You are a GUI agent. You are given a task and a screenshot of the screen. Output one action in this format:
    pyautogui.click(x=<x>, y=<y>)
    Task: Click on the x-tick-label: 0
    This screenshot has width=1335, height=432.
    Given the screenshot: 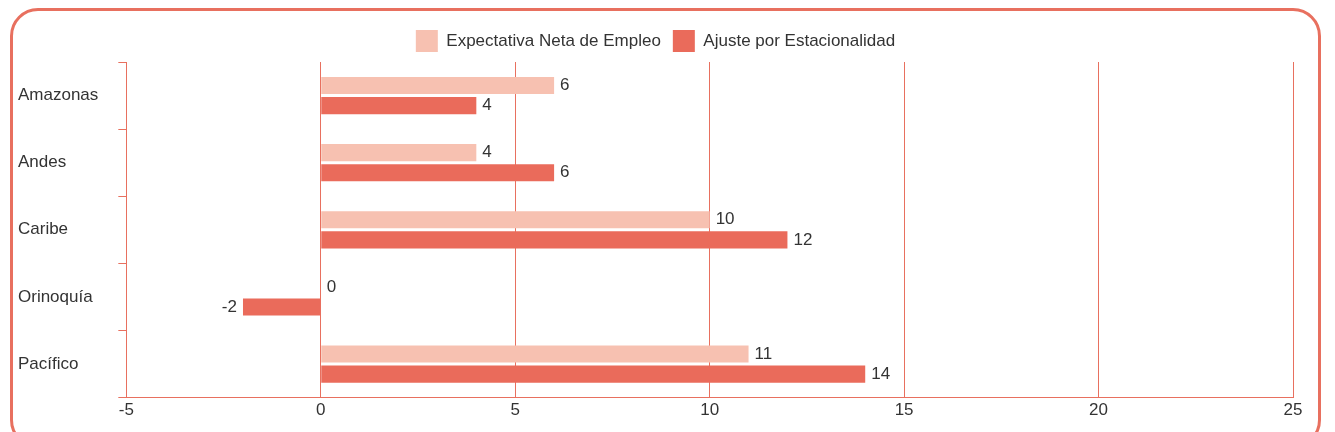 What is the action you would take?
    pyautogui.click(x=321, y=410)
    